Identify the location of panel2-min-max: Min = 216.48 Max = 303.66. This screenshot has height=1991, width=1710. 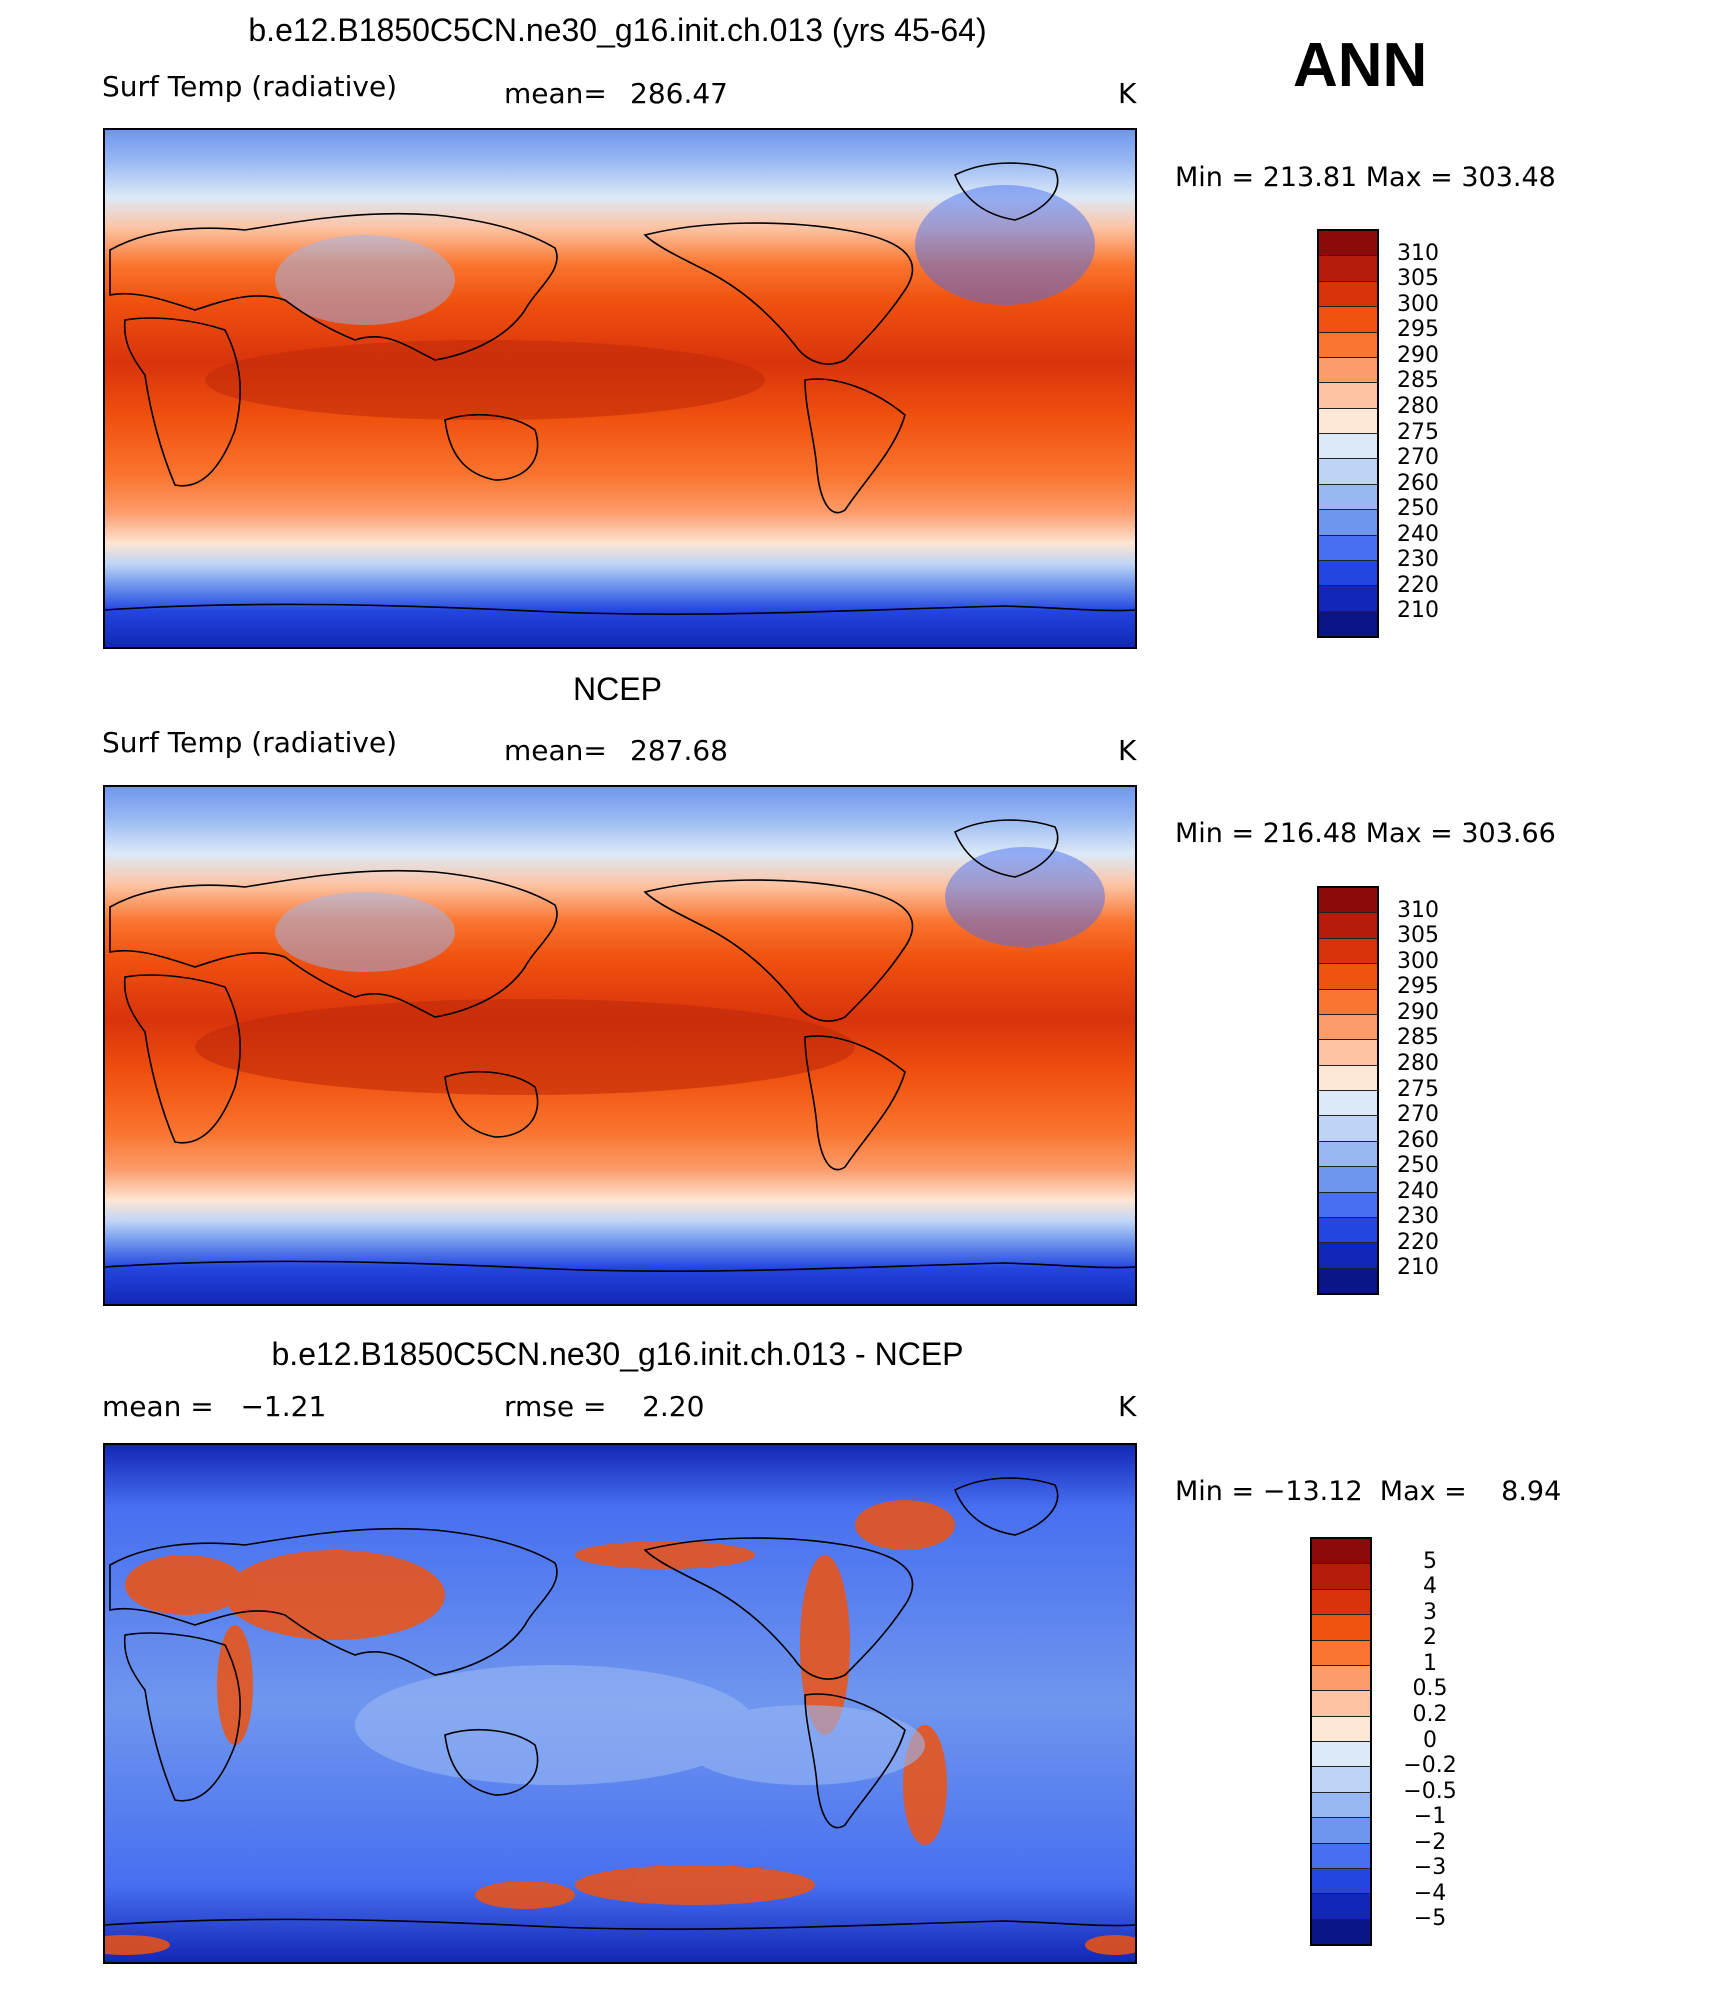
(1365, 833).